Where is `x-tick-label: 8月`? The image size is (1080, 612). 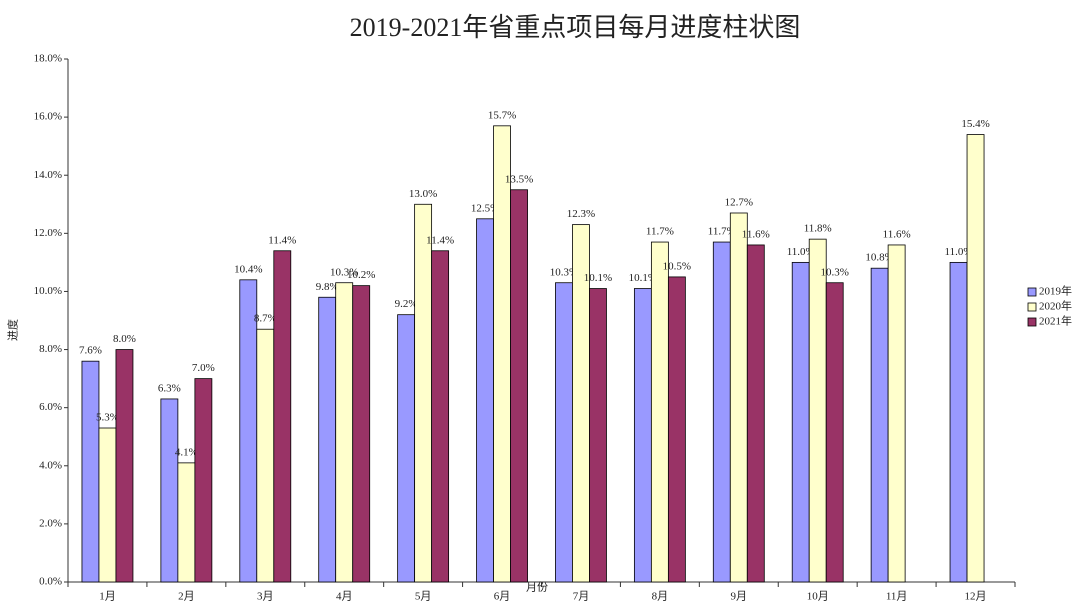 x-tick-label: 8月 is located at coordinates (660, 597).